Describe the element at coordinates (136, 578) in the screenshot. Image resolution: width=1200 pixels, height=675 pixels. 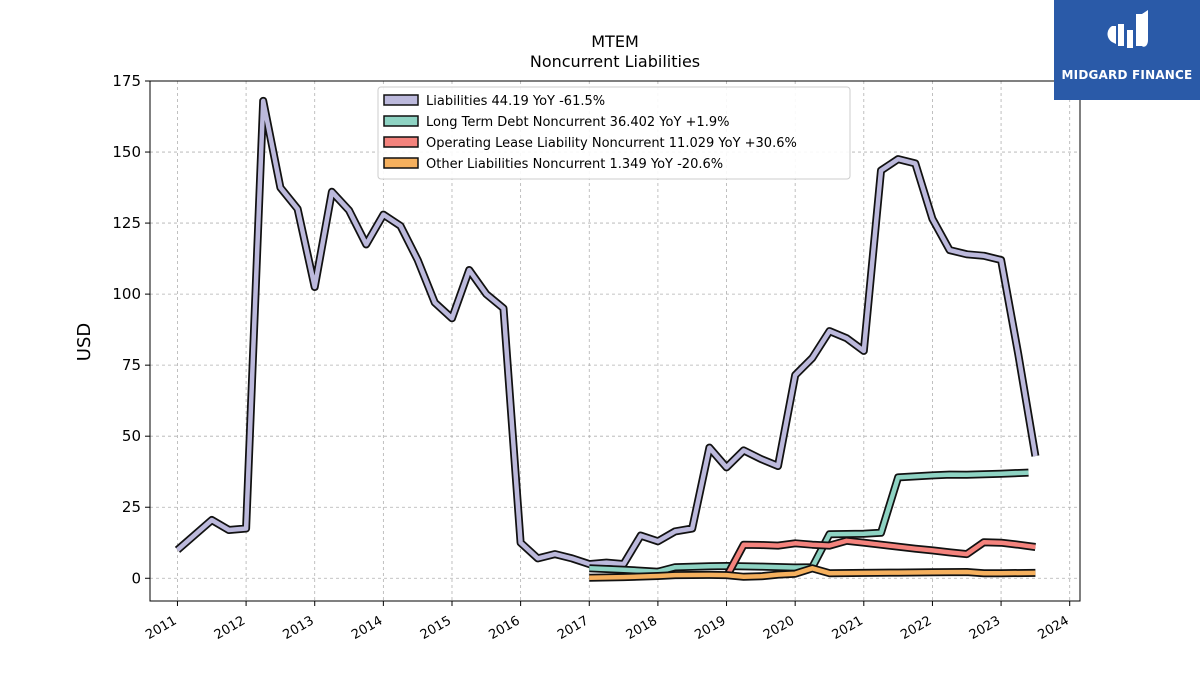
I see `y-tick-label: 0` at that location.